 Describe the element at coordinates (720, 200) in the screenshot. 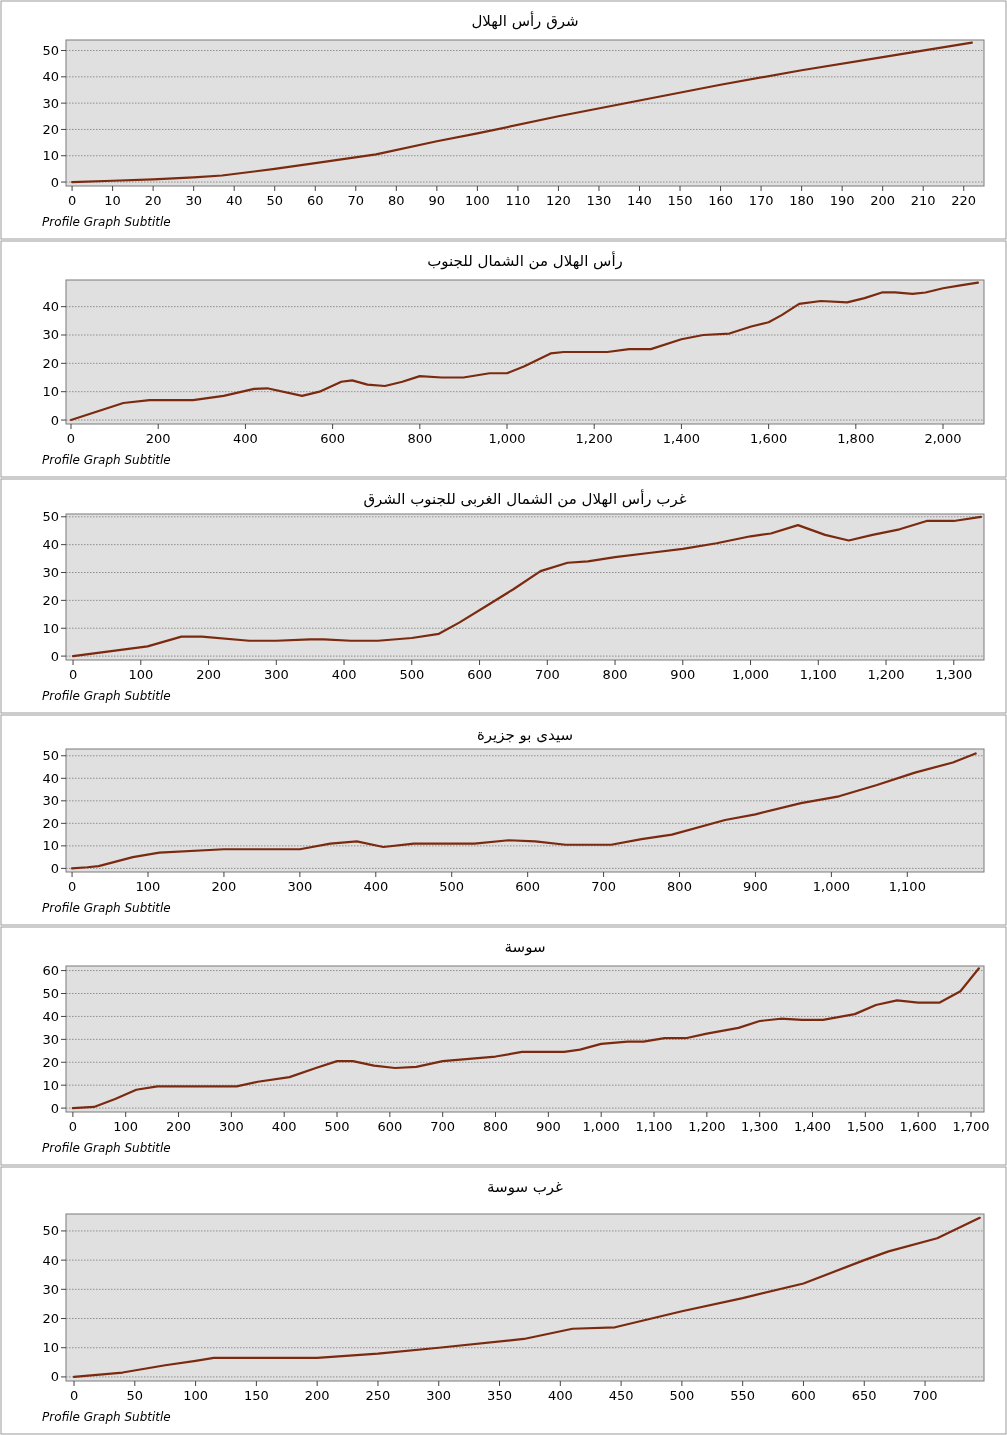

I see `x-tick-label: 160` at that location.